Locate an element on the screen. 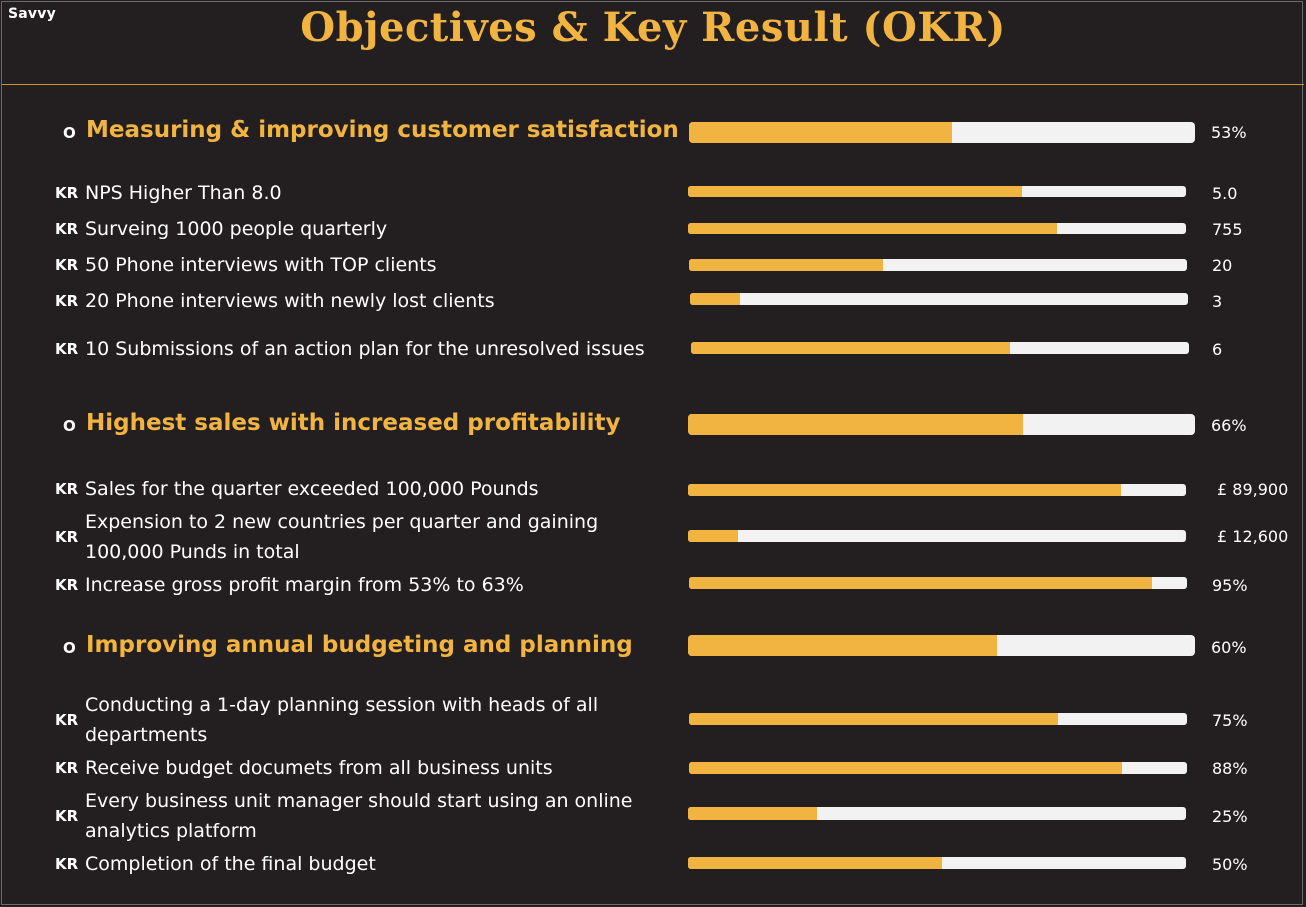 The width and height of the screenshot is (1306, 907). progress-value: 75% is located at coordinates (1230, 720).